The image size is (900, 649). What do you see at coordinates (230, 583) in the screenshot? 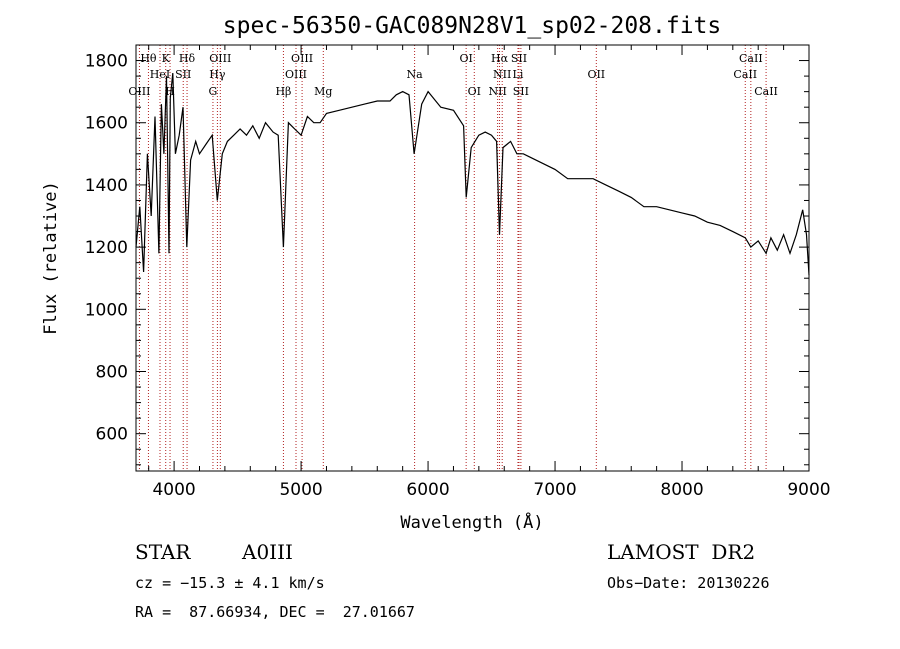
I see `redshift-cz: cz = −15.3 ± 4.1 km/s` at bounding box center [230, 583].